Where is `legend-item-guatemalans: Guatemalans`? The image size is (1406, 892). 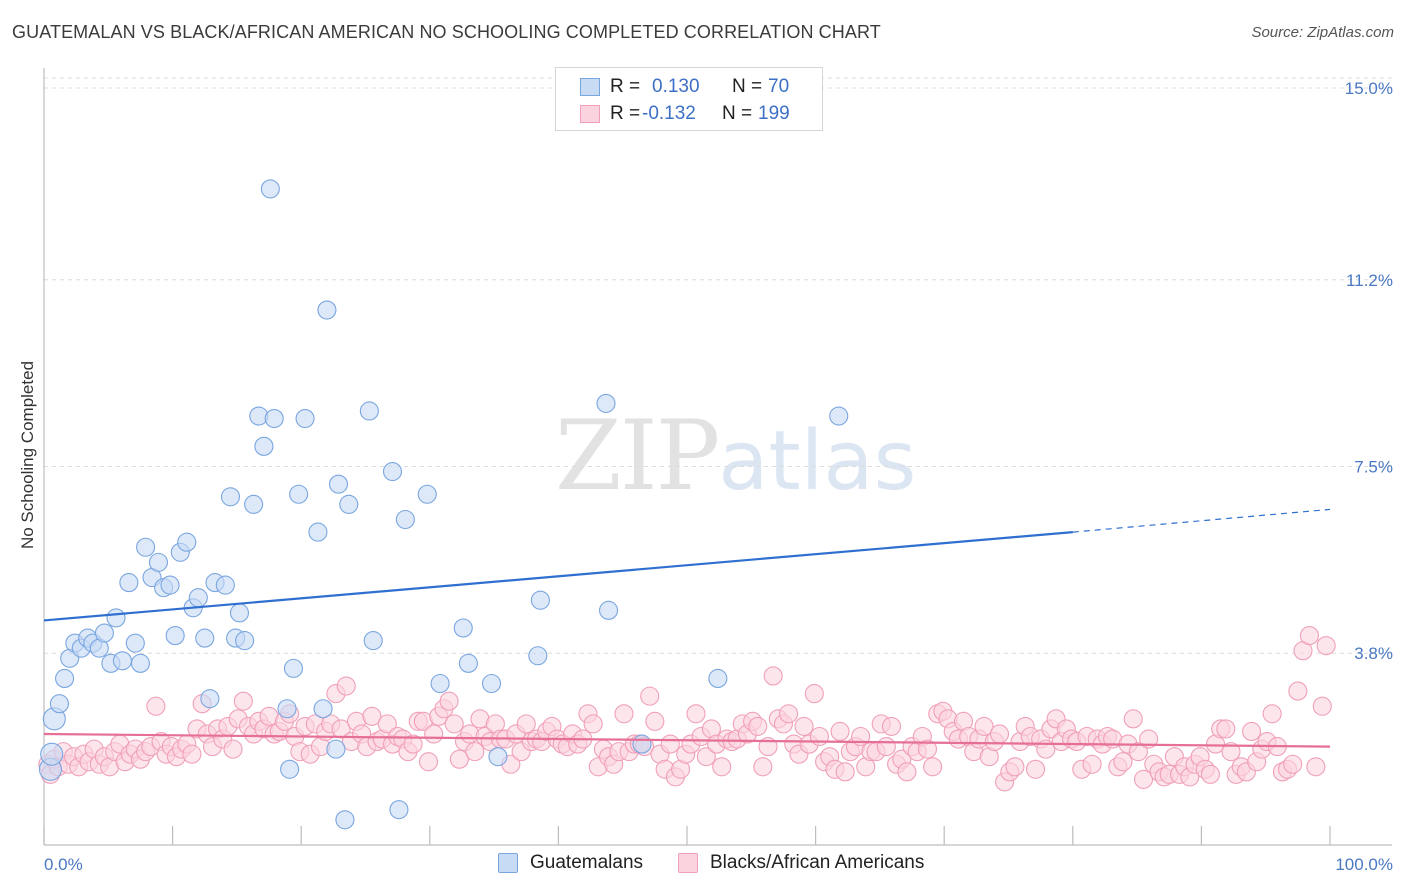 legend-item-guatemalans: Guatemalans is located at coordinates (570, 863).